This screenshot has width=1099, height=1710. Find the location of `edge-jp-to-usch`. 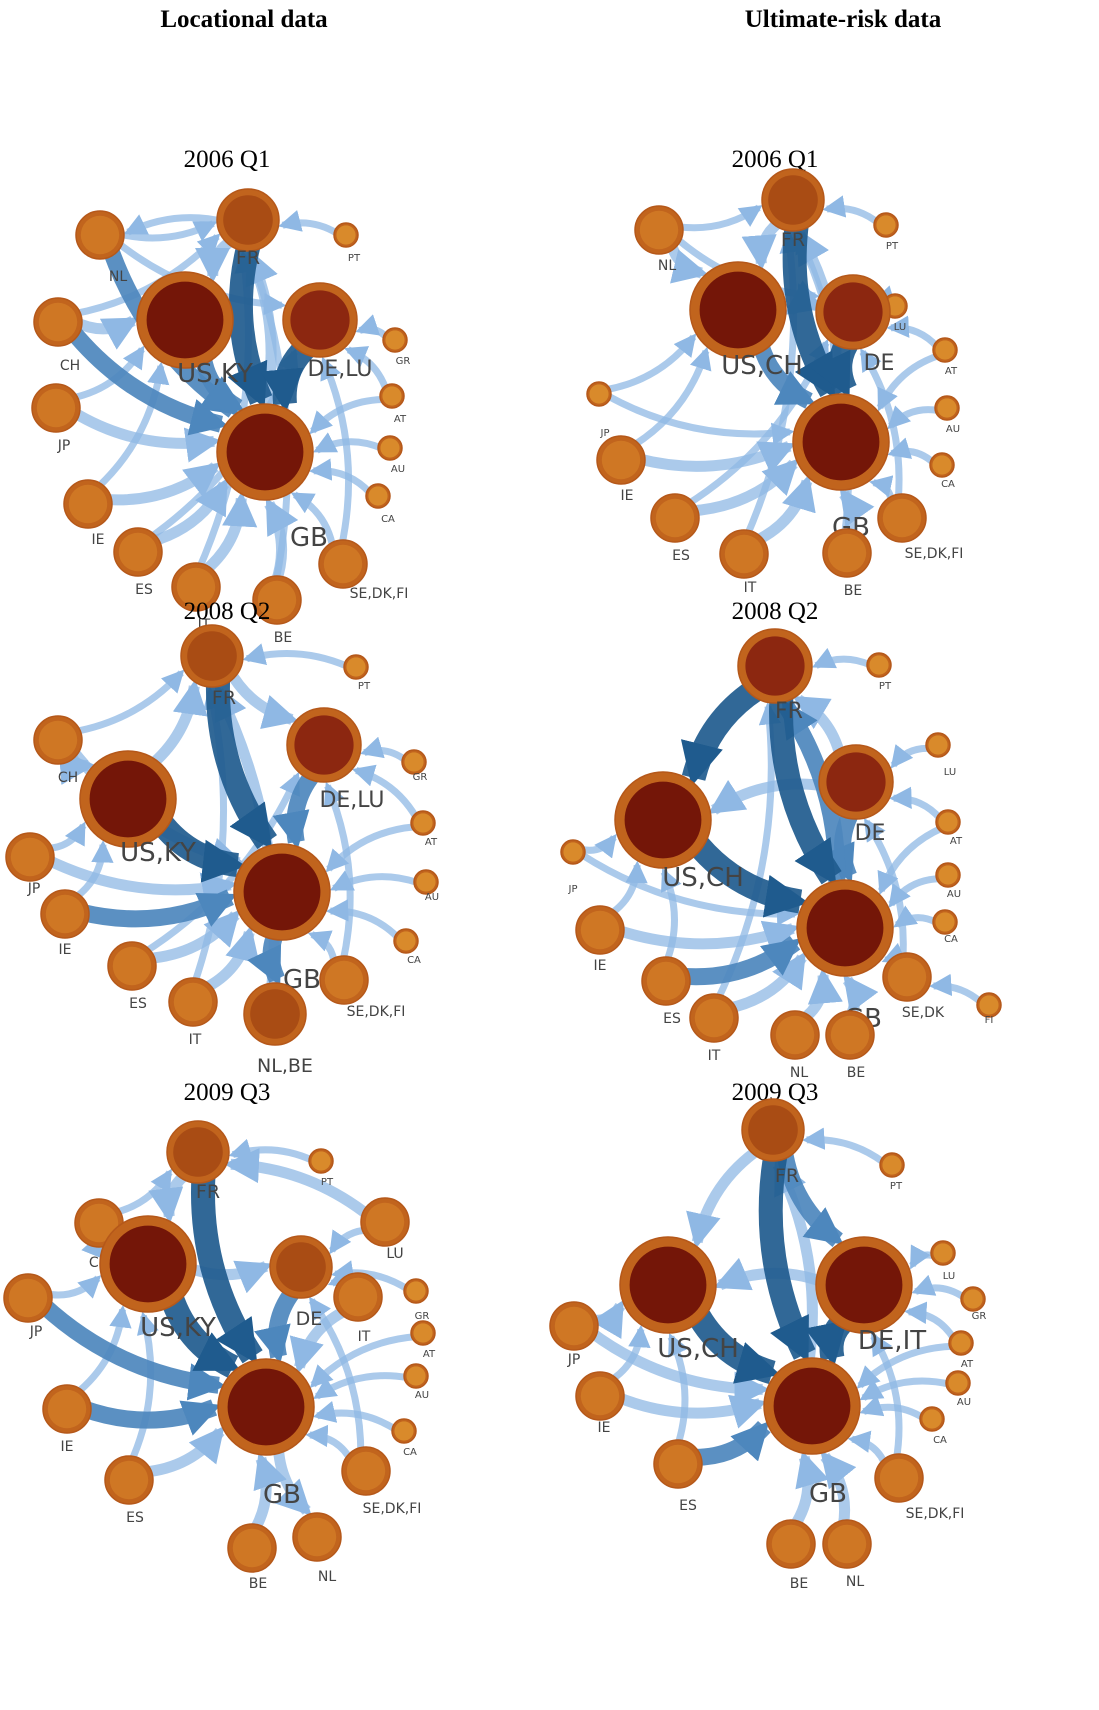

edge-jp-to-usch is located at coordinates (651, 363).